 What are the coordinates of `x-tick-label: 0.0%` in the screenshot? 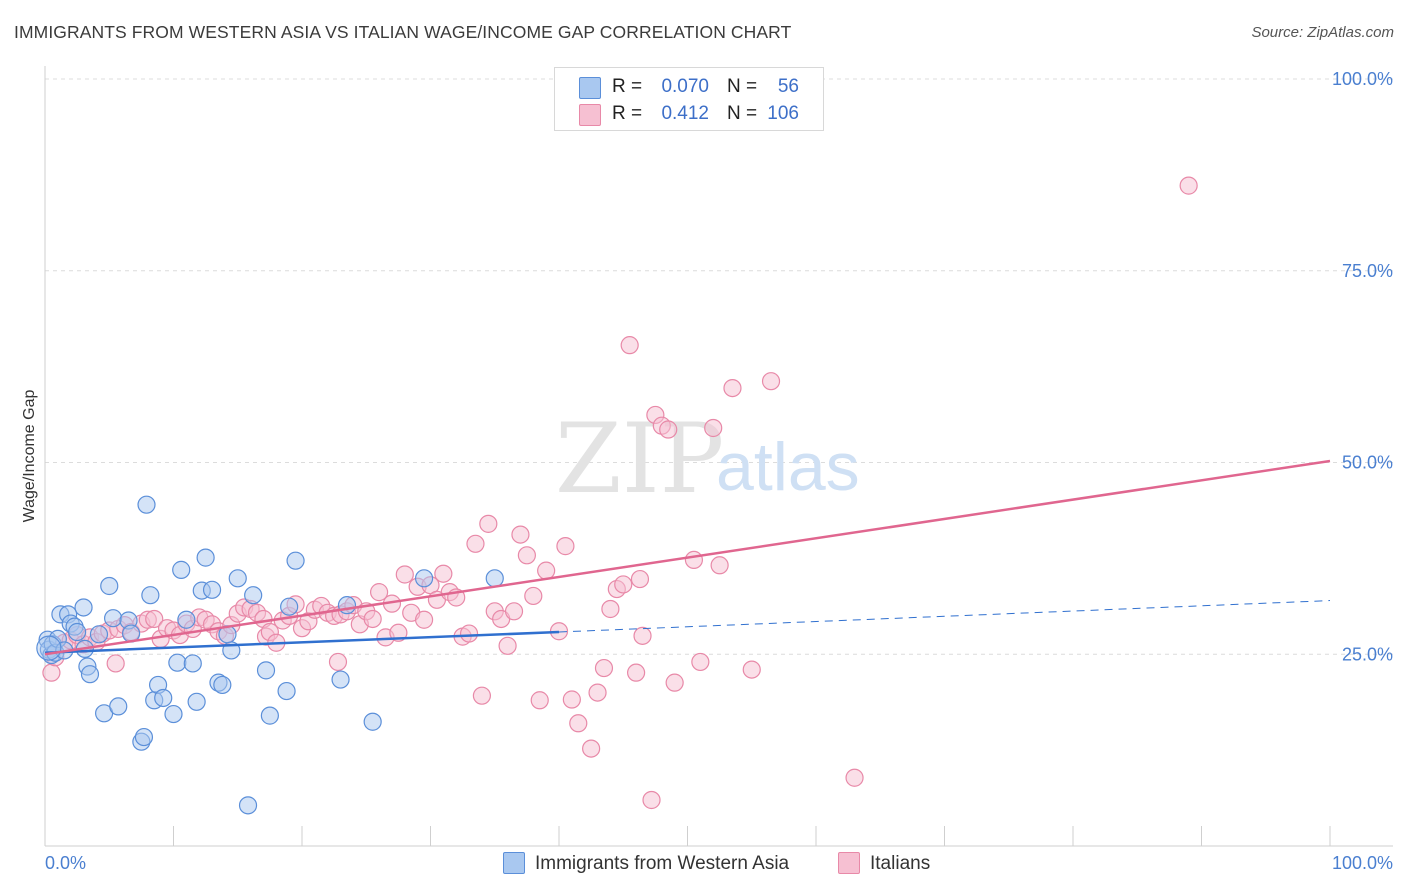 It's located at (65, 863).